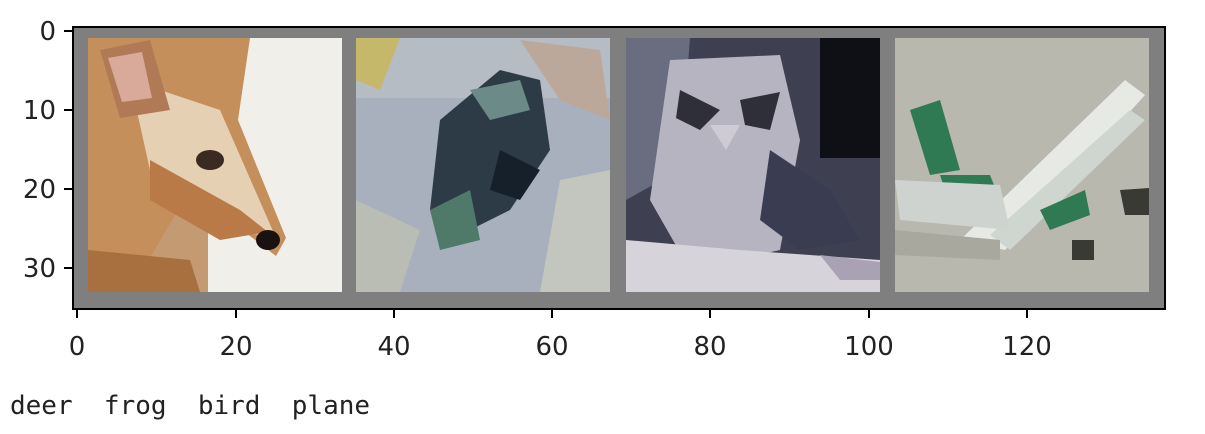 The width and height of the screenshot is (1205, 434). I want to click on x-tick-label: 0, so click(77, 347).